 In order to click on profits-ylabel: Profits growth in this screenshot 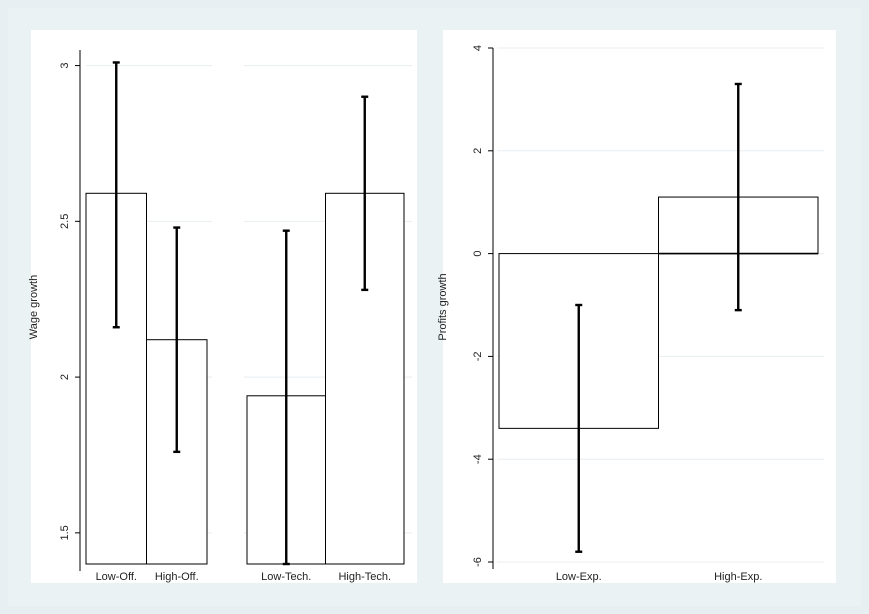, I will do `click(443, 306)`.